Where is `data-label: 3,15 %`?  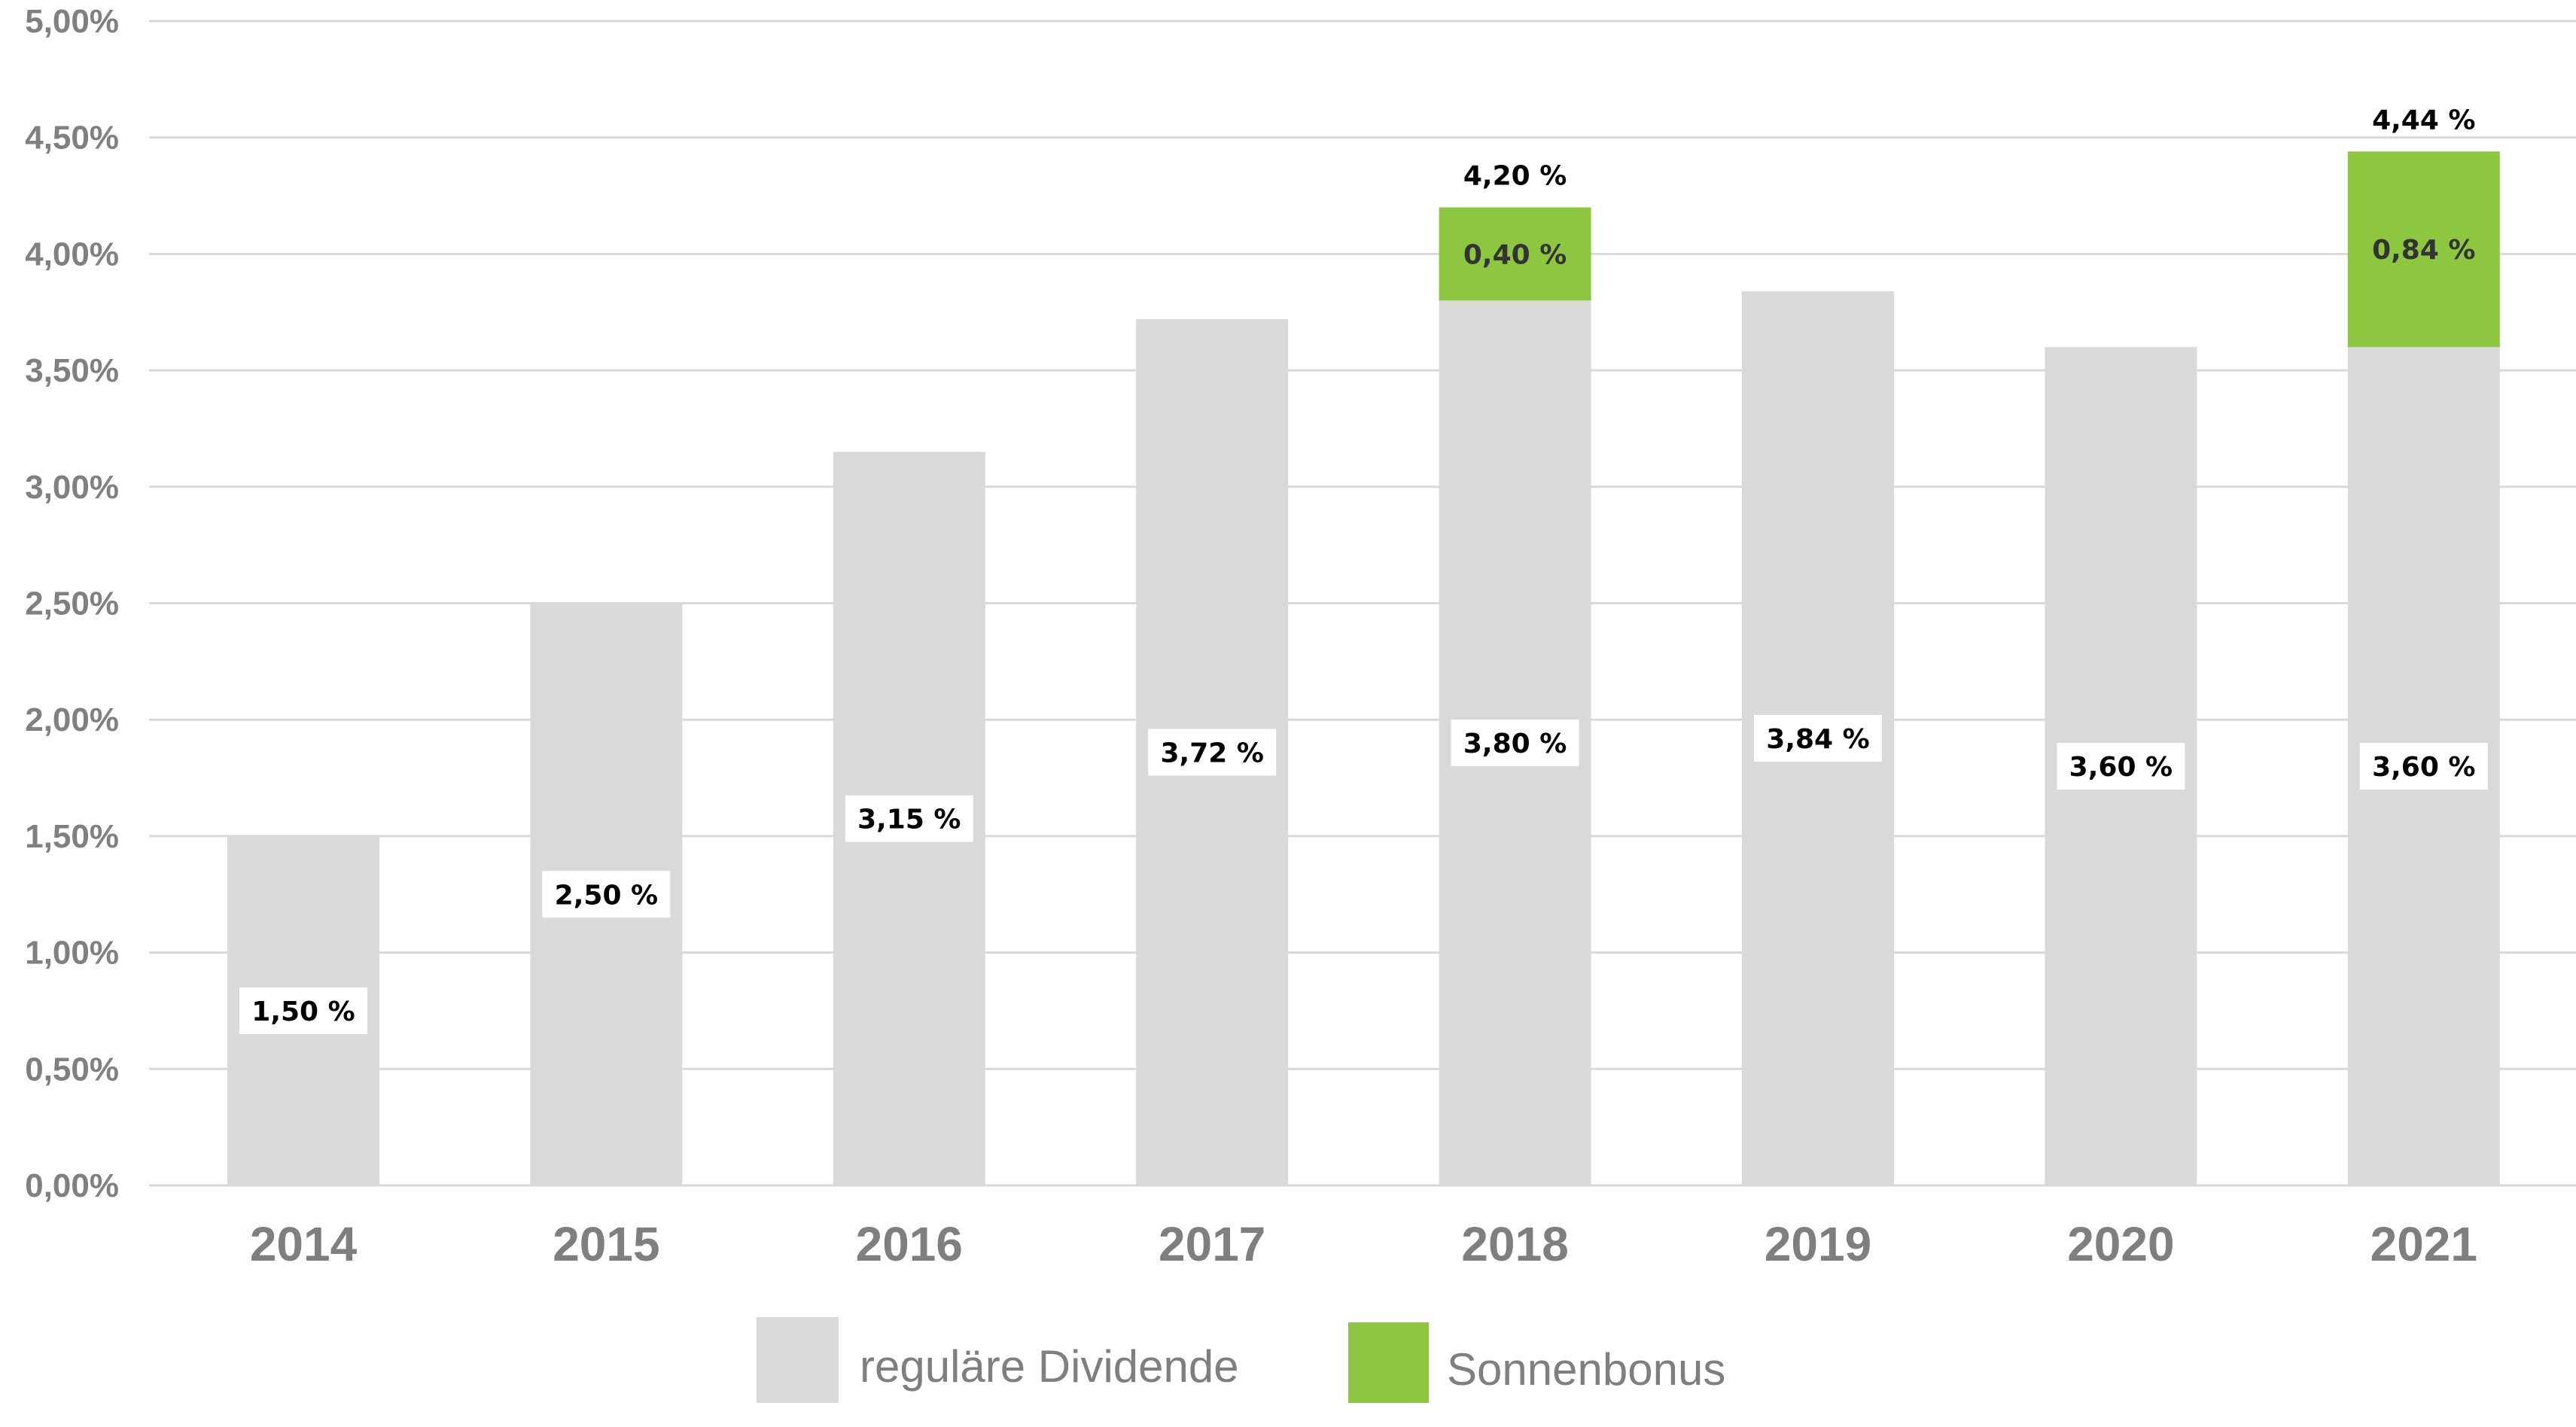 data-label: 3,15 % is located at coordinates (909, 820).